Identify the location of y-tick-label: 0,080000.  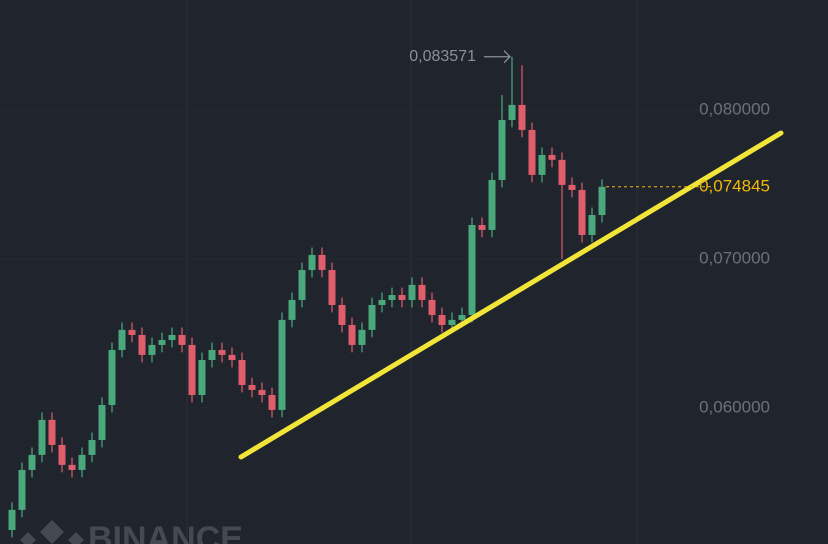
(734, 108).